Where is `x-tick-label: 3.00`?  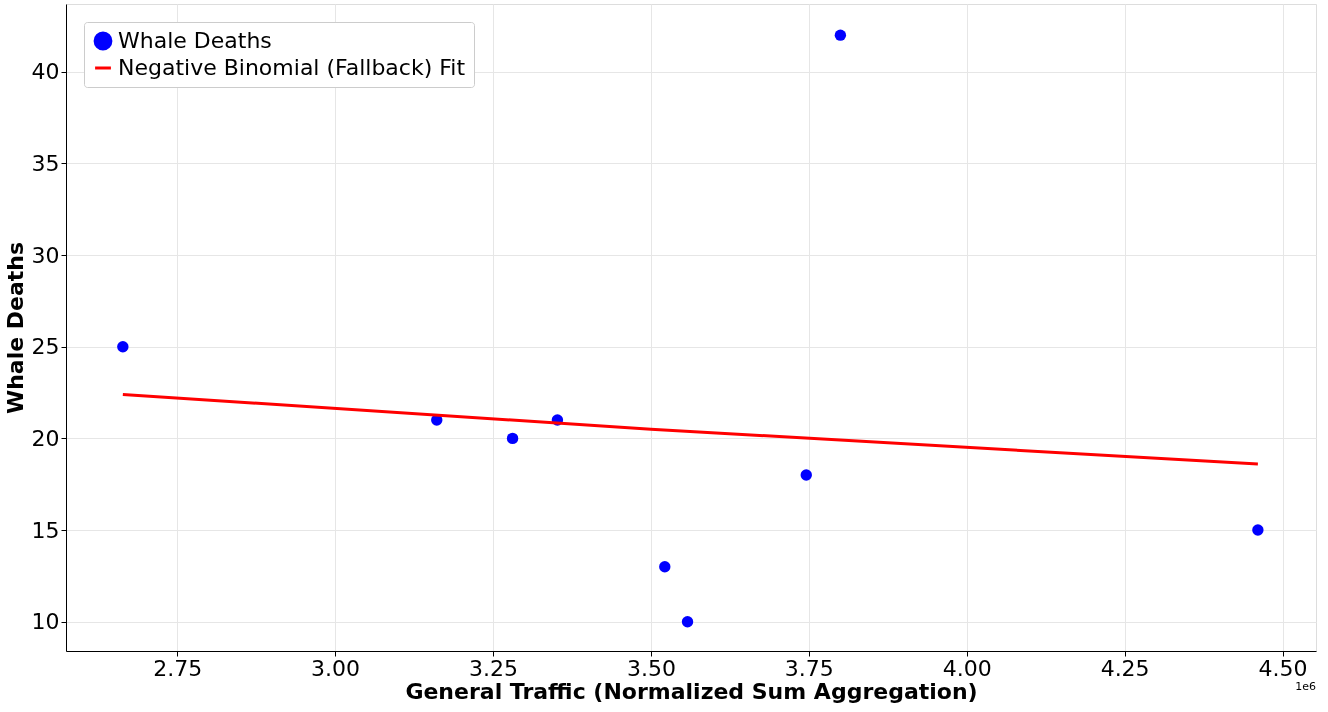 x-tick-label: 3.00 is located at coordinates (336, 668).